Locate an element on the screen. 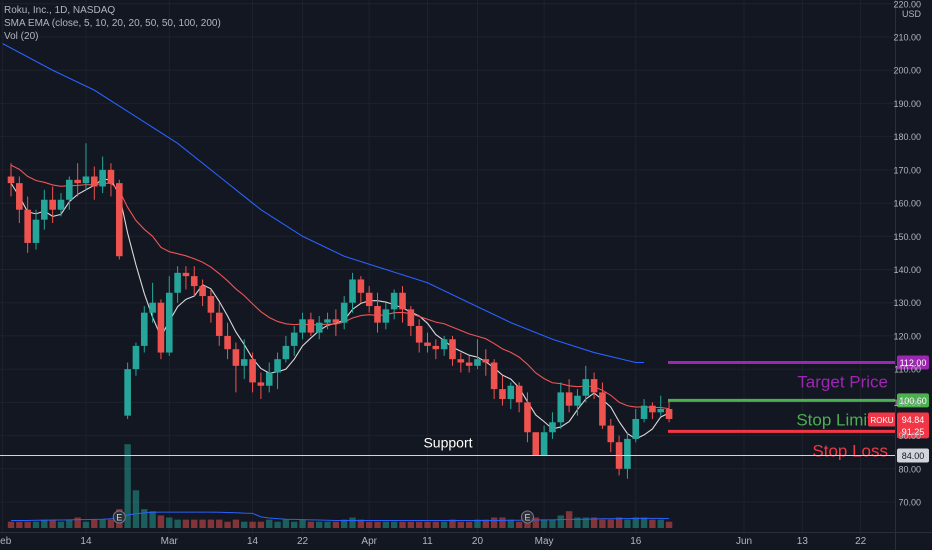 The width and height of the screenshot is (932, 550). volume-indicator-label: Vol (20) is located at coordinates (21, 36).